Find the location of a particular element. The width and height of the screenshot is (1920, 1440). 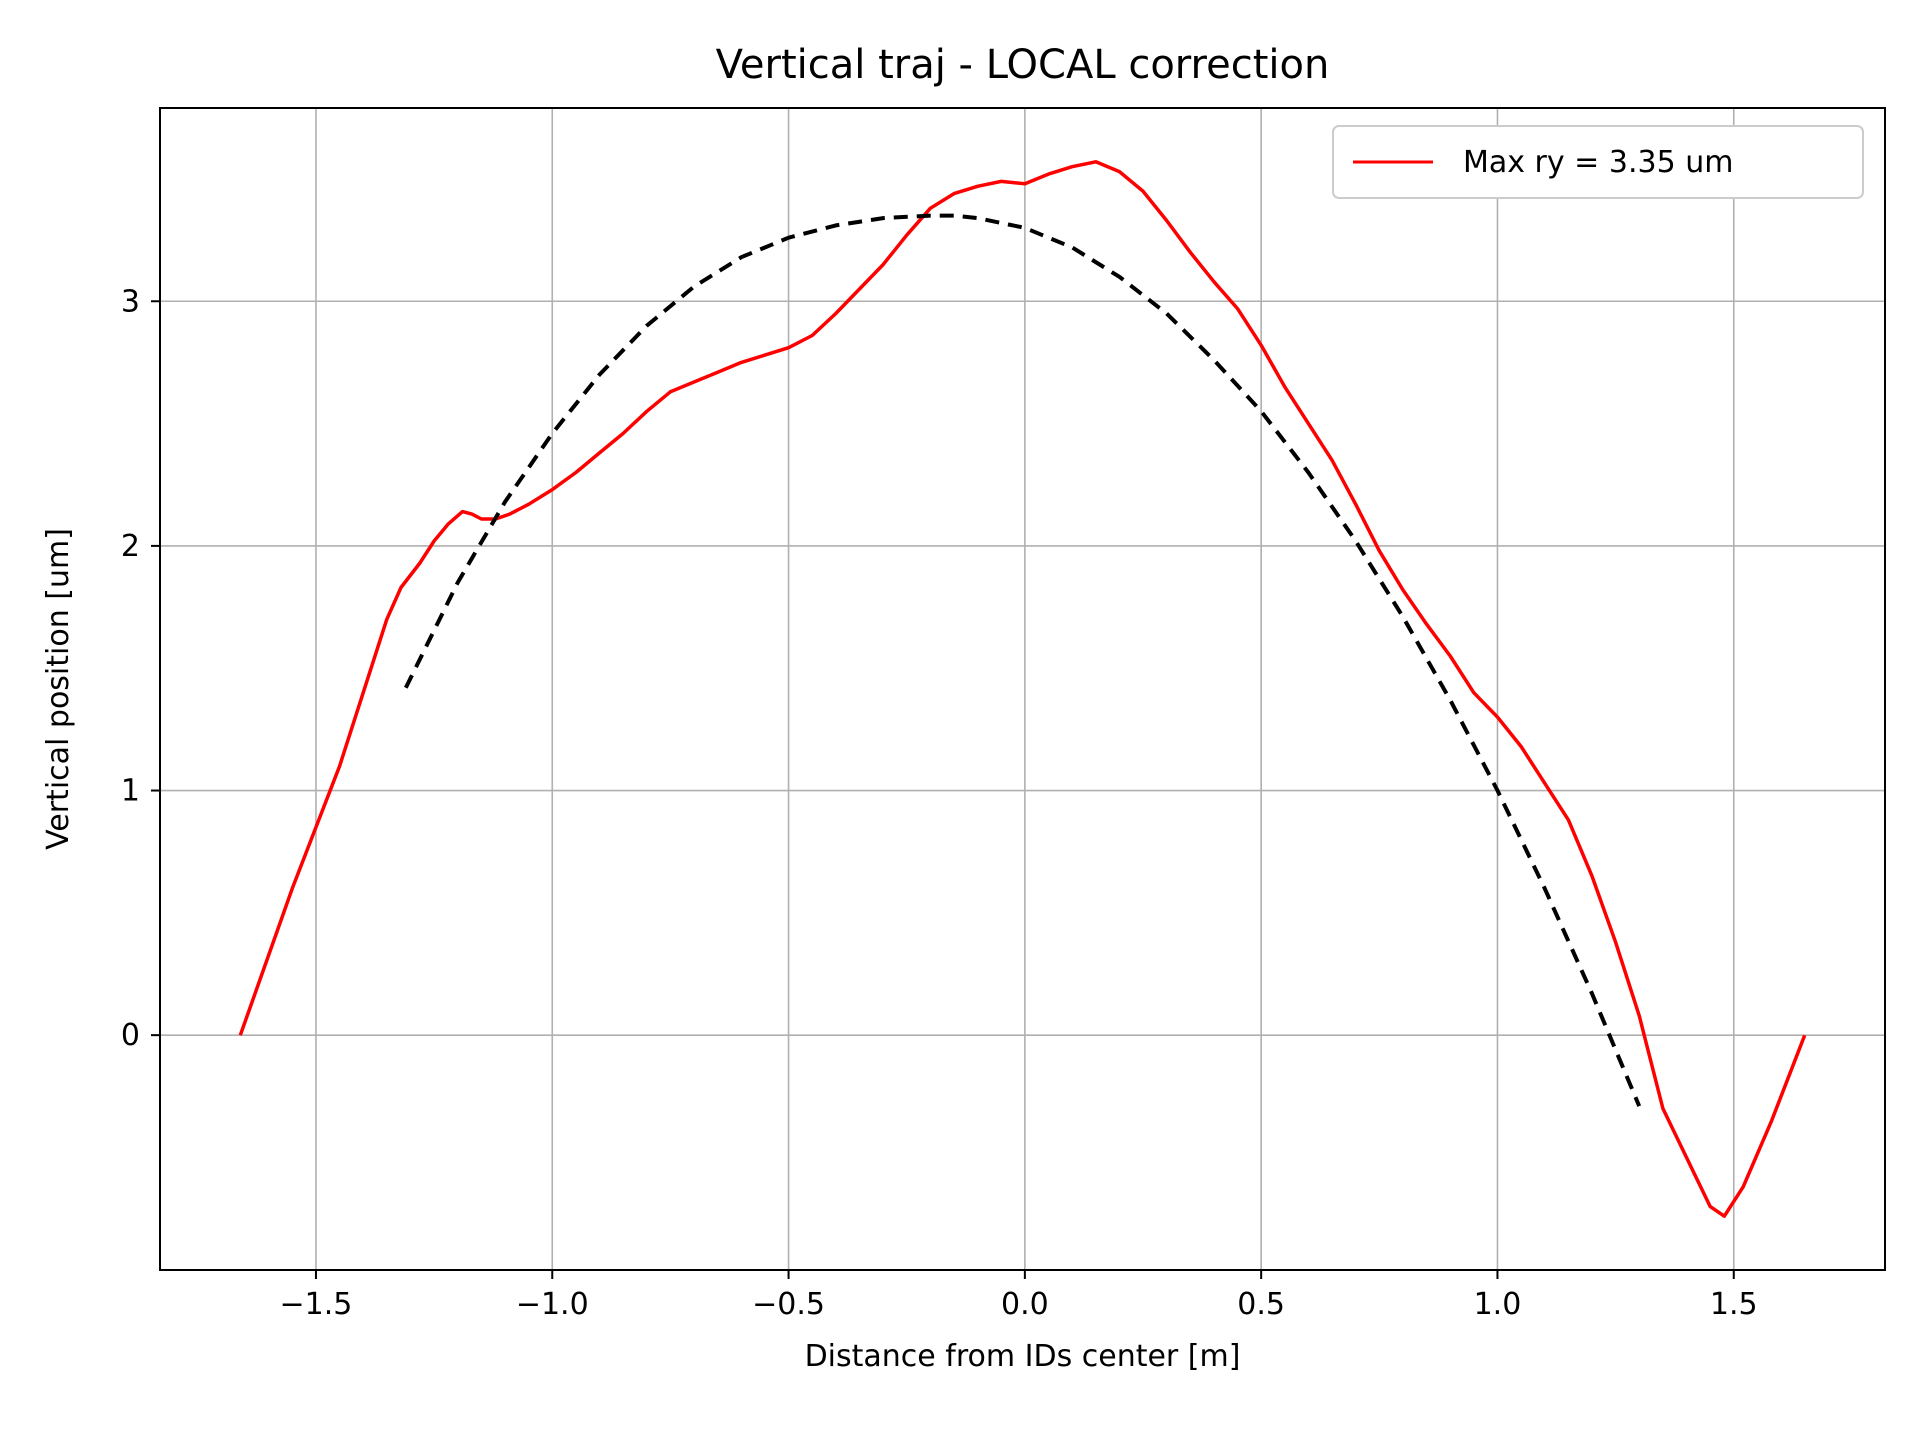

y-axis-label: Vertical position [um] is located at coordinates (58, 689).